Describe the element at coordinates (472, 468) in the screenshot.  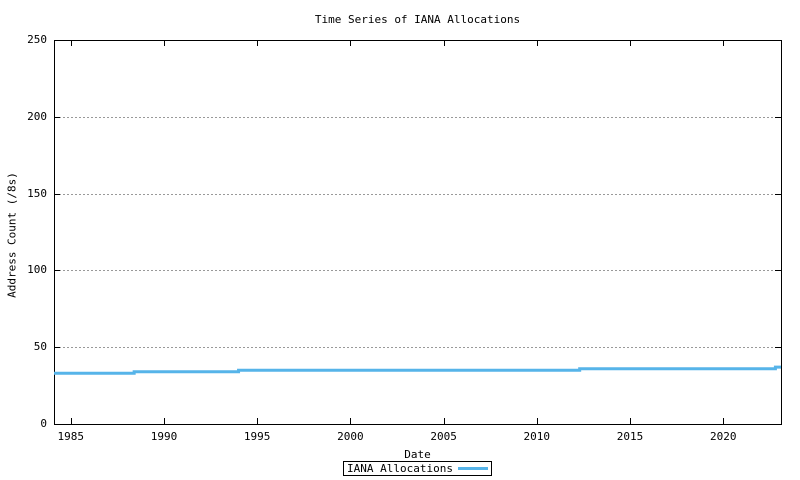
I see `legend-line-sample` at that location.